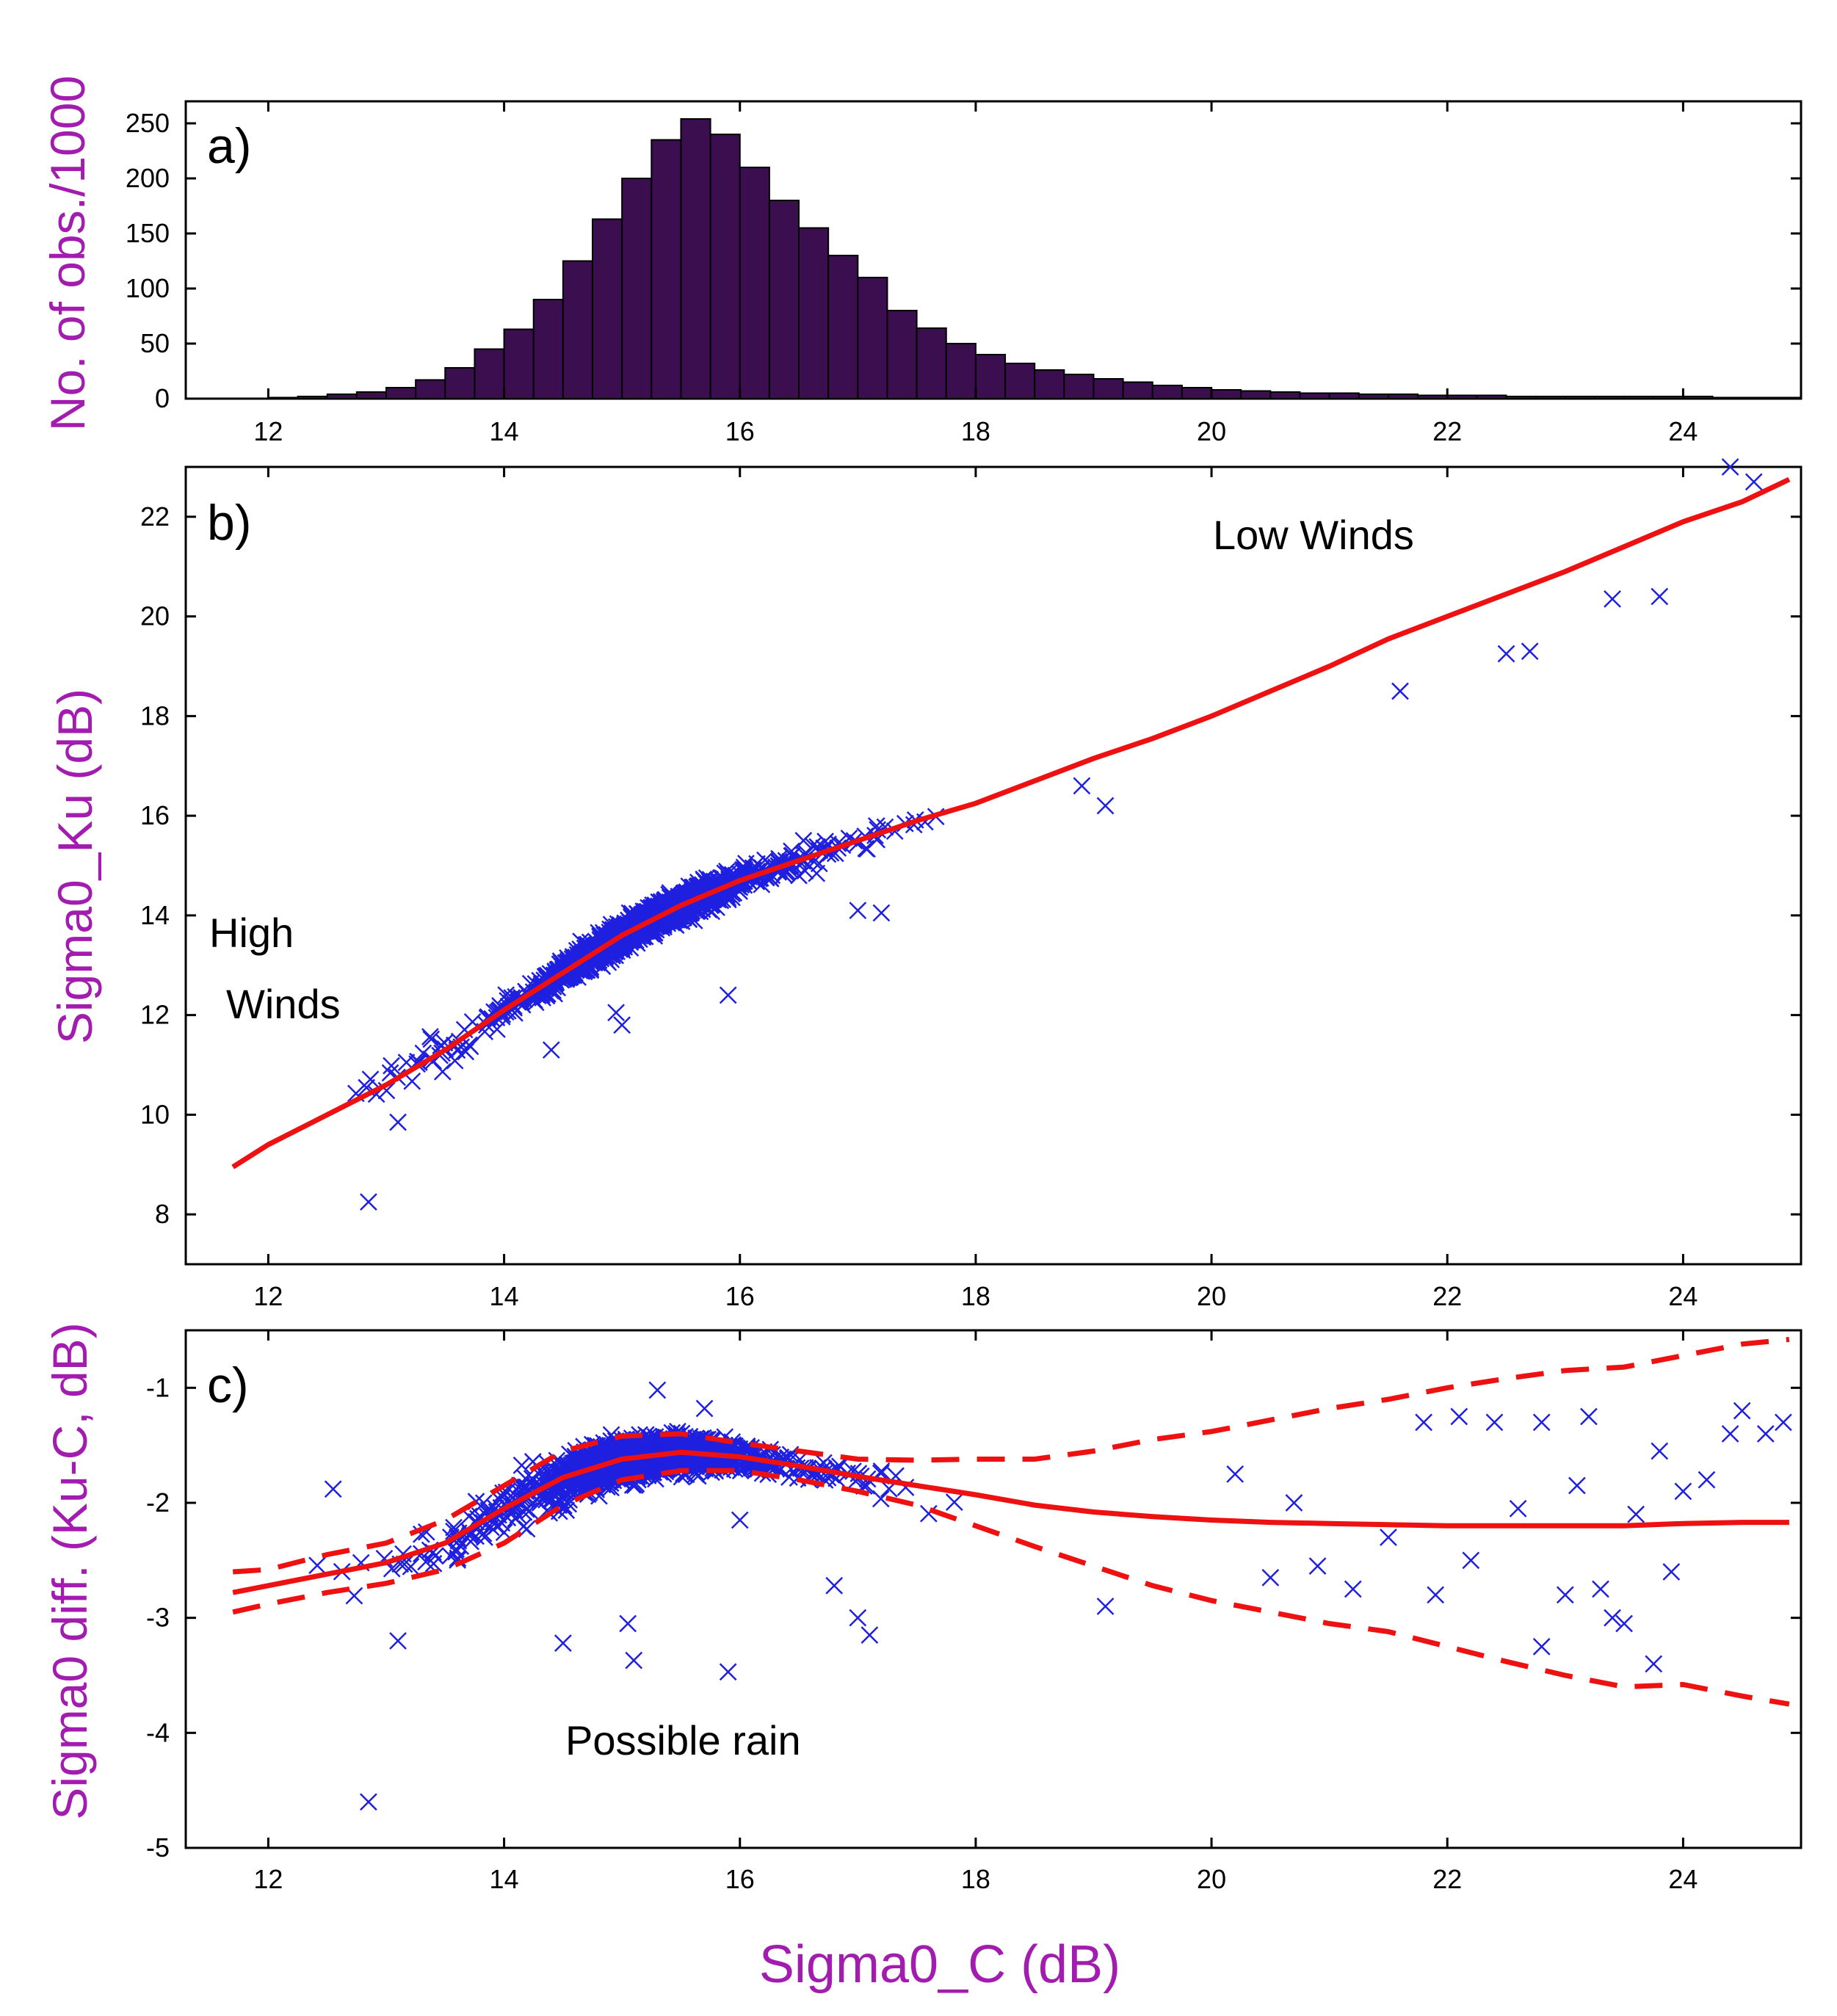 This screenshot has height=2016, width=1837. What do you see at coordinates (1211, 1879) in the screenshot?
I see `panel-c-x-tick-label: 20` at bounding box center [1211, 1879].